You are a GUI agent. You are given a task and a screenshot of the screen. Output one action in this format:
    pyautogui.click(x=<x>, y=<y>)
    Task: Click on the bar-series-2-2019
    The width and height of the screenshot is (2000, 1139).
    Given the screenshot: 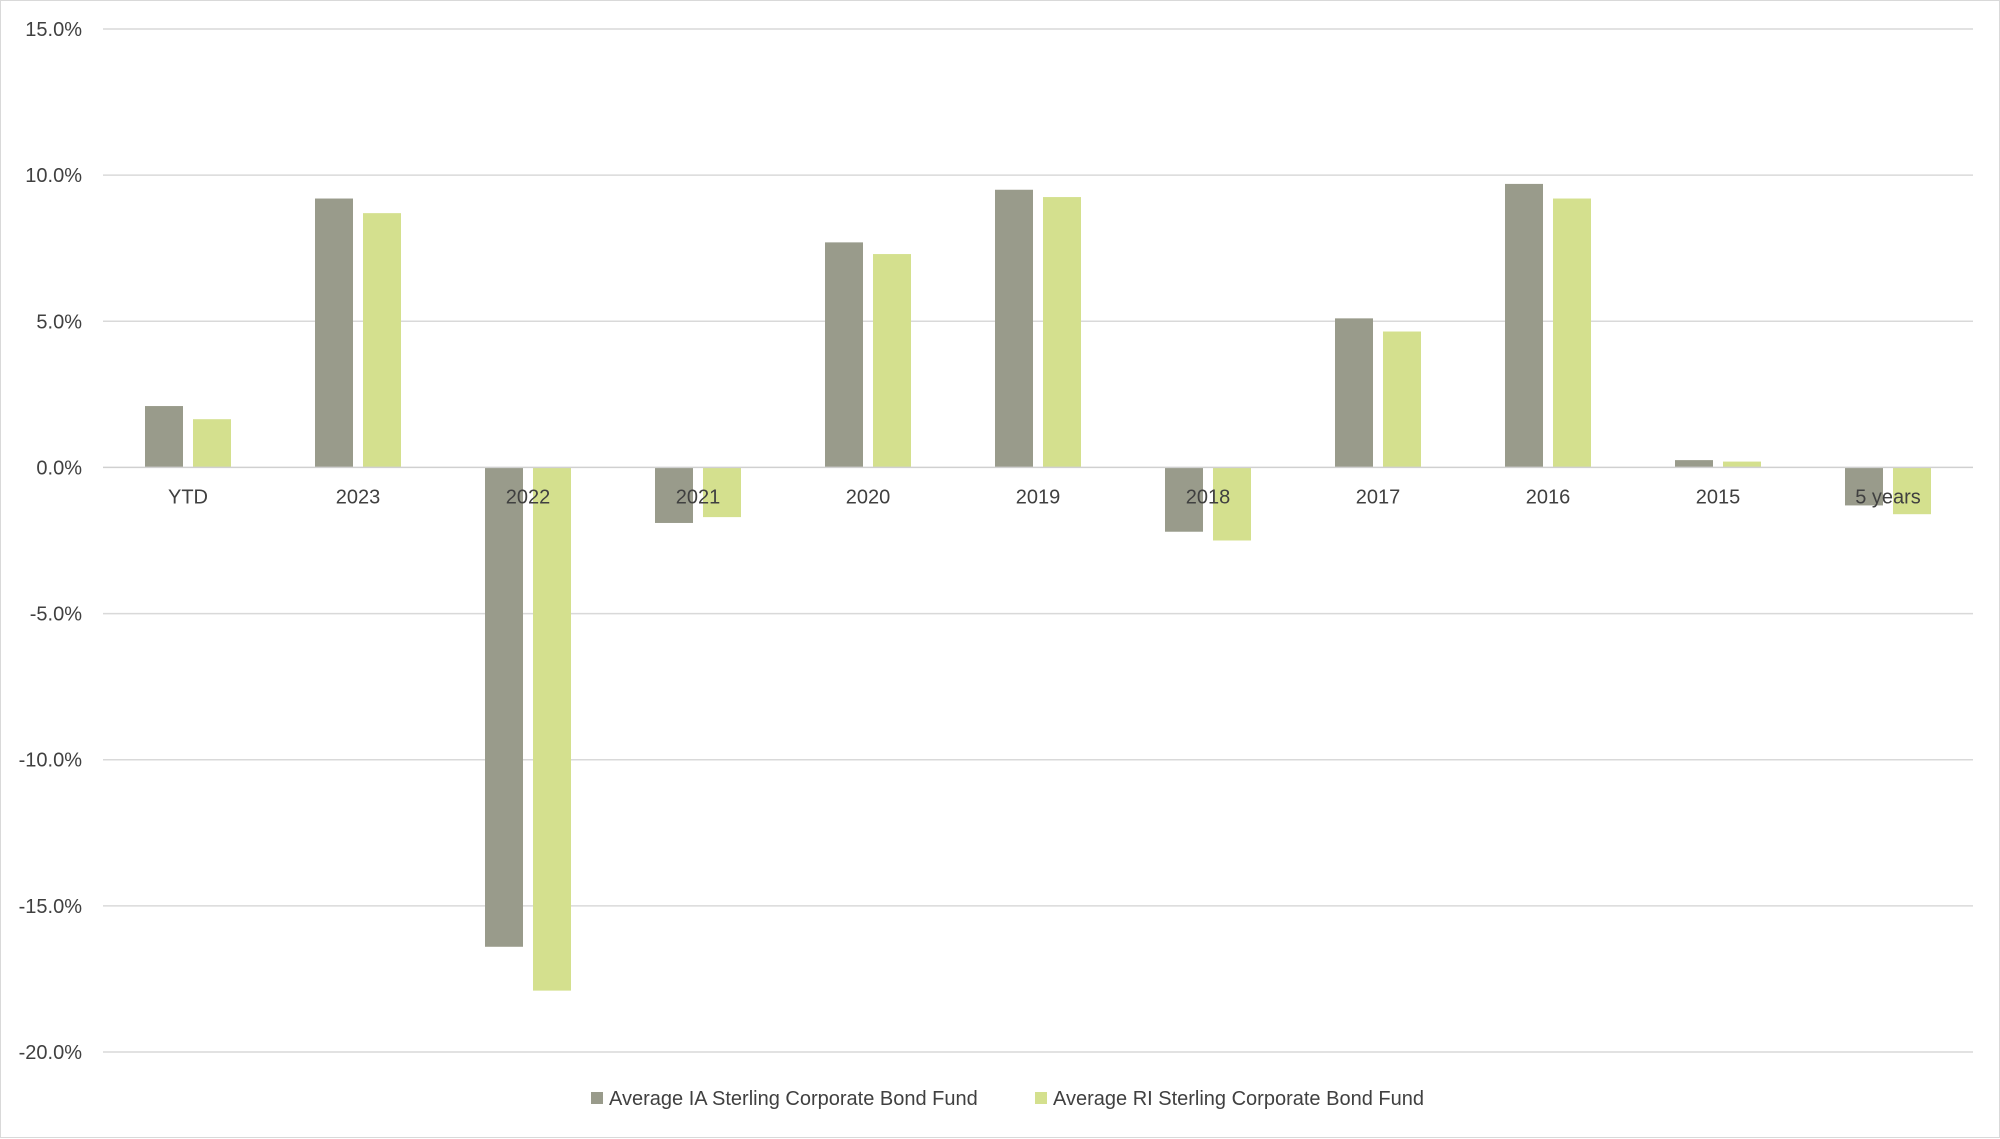 What is the action you would take?
    pyautogui.click(x=1062, y=332)
    